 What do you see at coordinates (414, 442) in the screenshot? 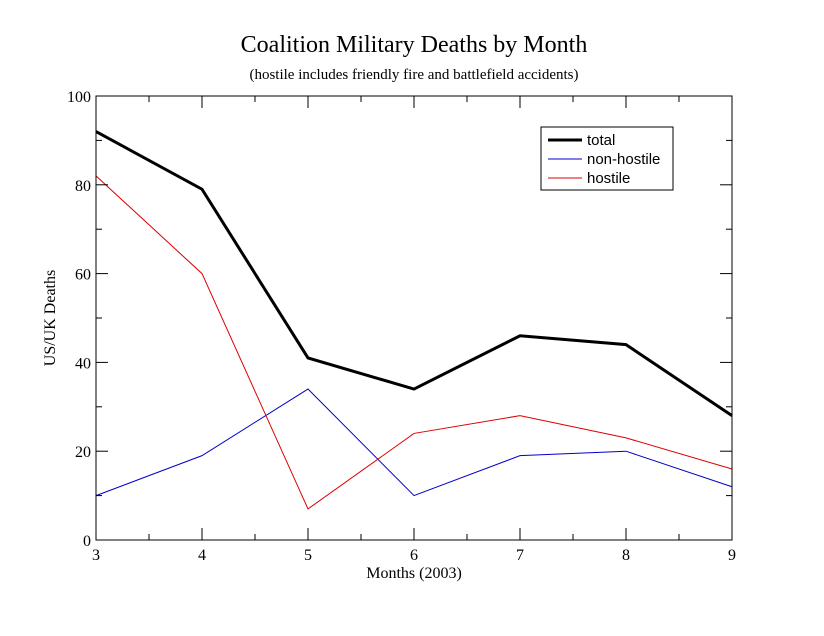
I see `series-line-non-hostile` at bounding box center [414, 442].